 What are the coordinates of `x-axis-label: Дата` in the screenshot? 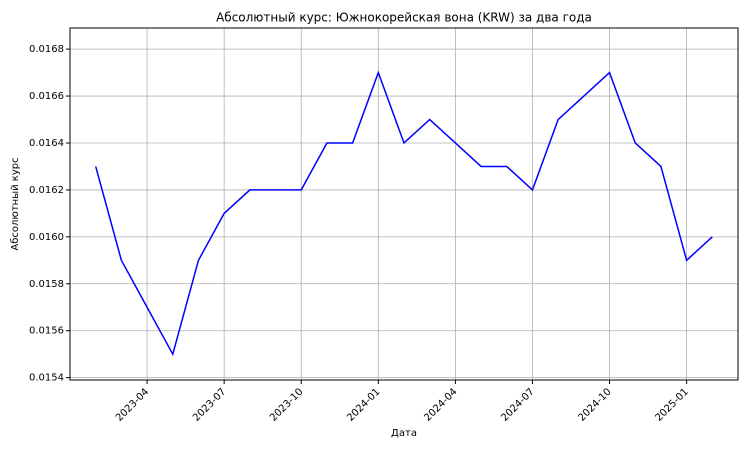 It's located at (404, 433).